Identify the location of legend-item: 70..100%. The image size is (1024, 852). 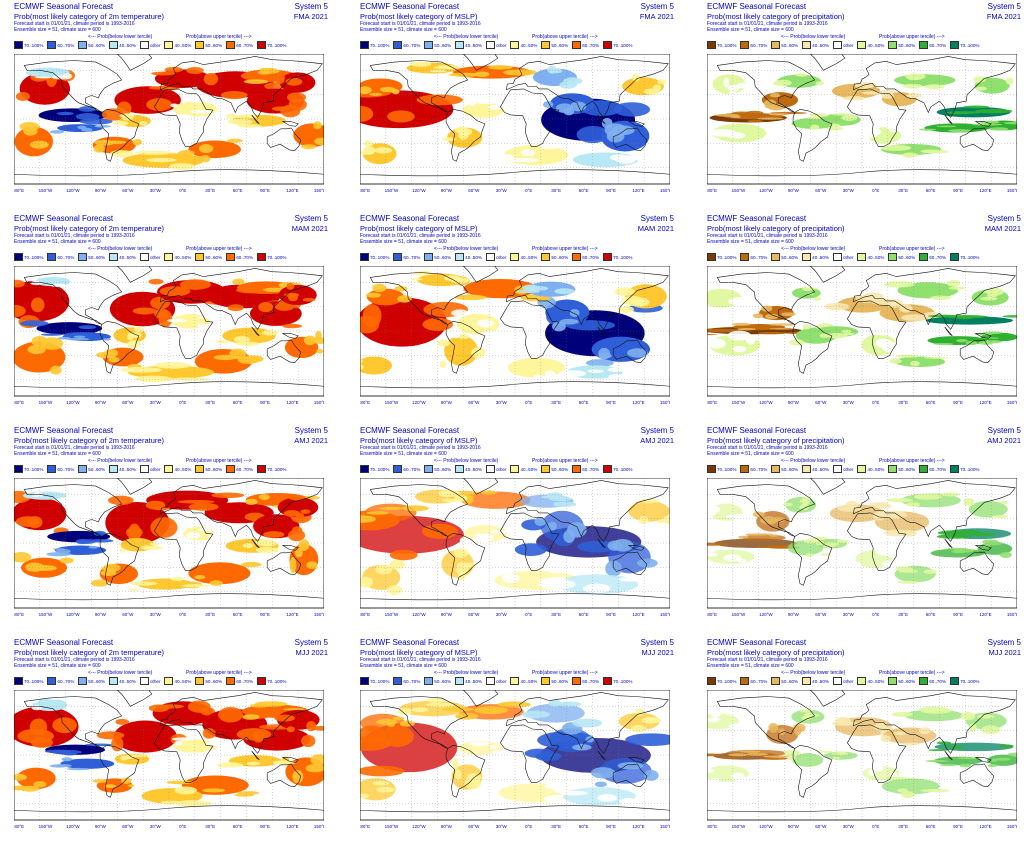
(271, 257).